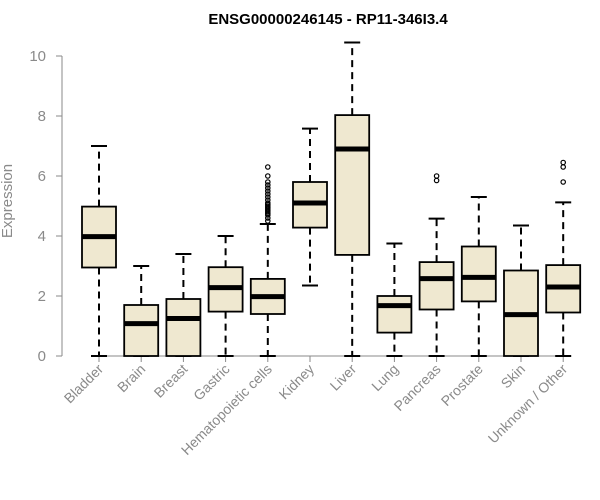 This screenshot has width=600, height=500. Describe the element at coordinates (384, 377) in the screenshot. I see `x-tick-label: Lung` at that location.